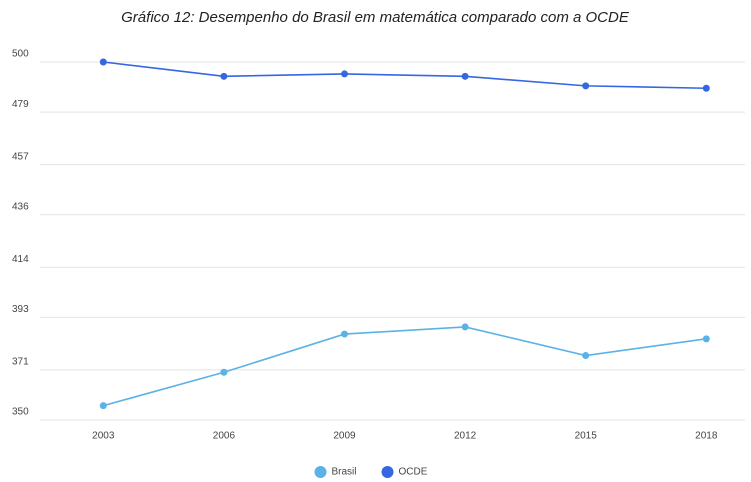  I want to click on y-tick-label: 371, so click(20, 362).